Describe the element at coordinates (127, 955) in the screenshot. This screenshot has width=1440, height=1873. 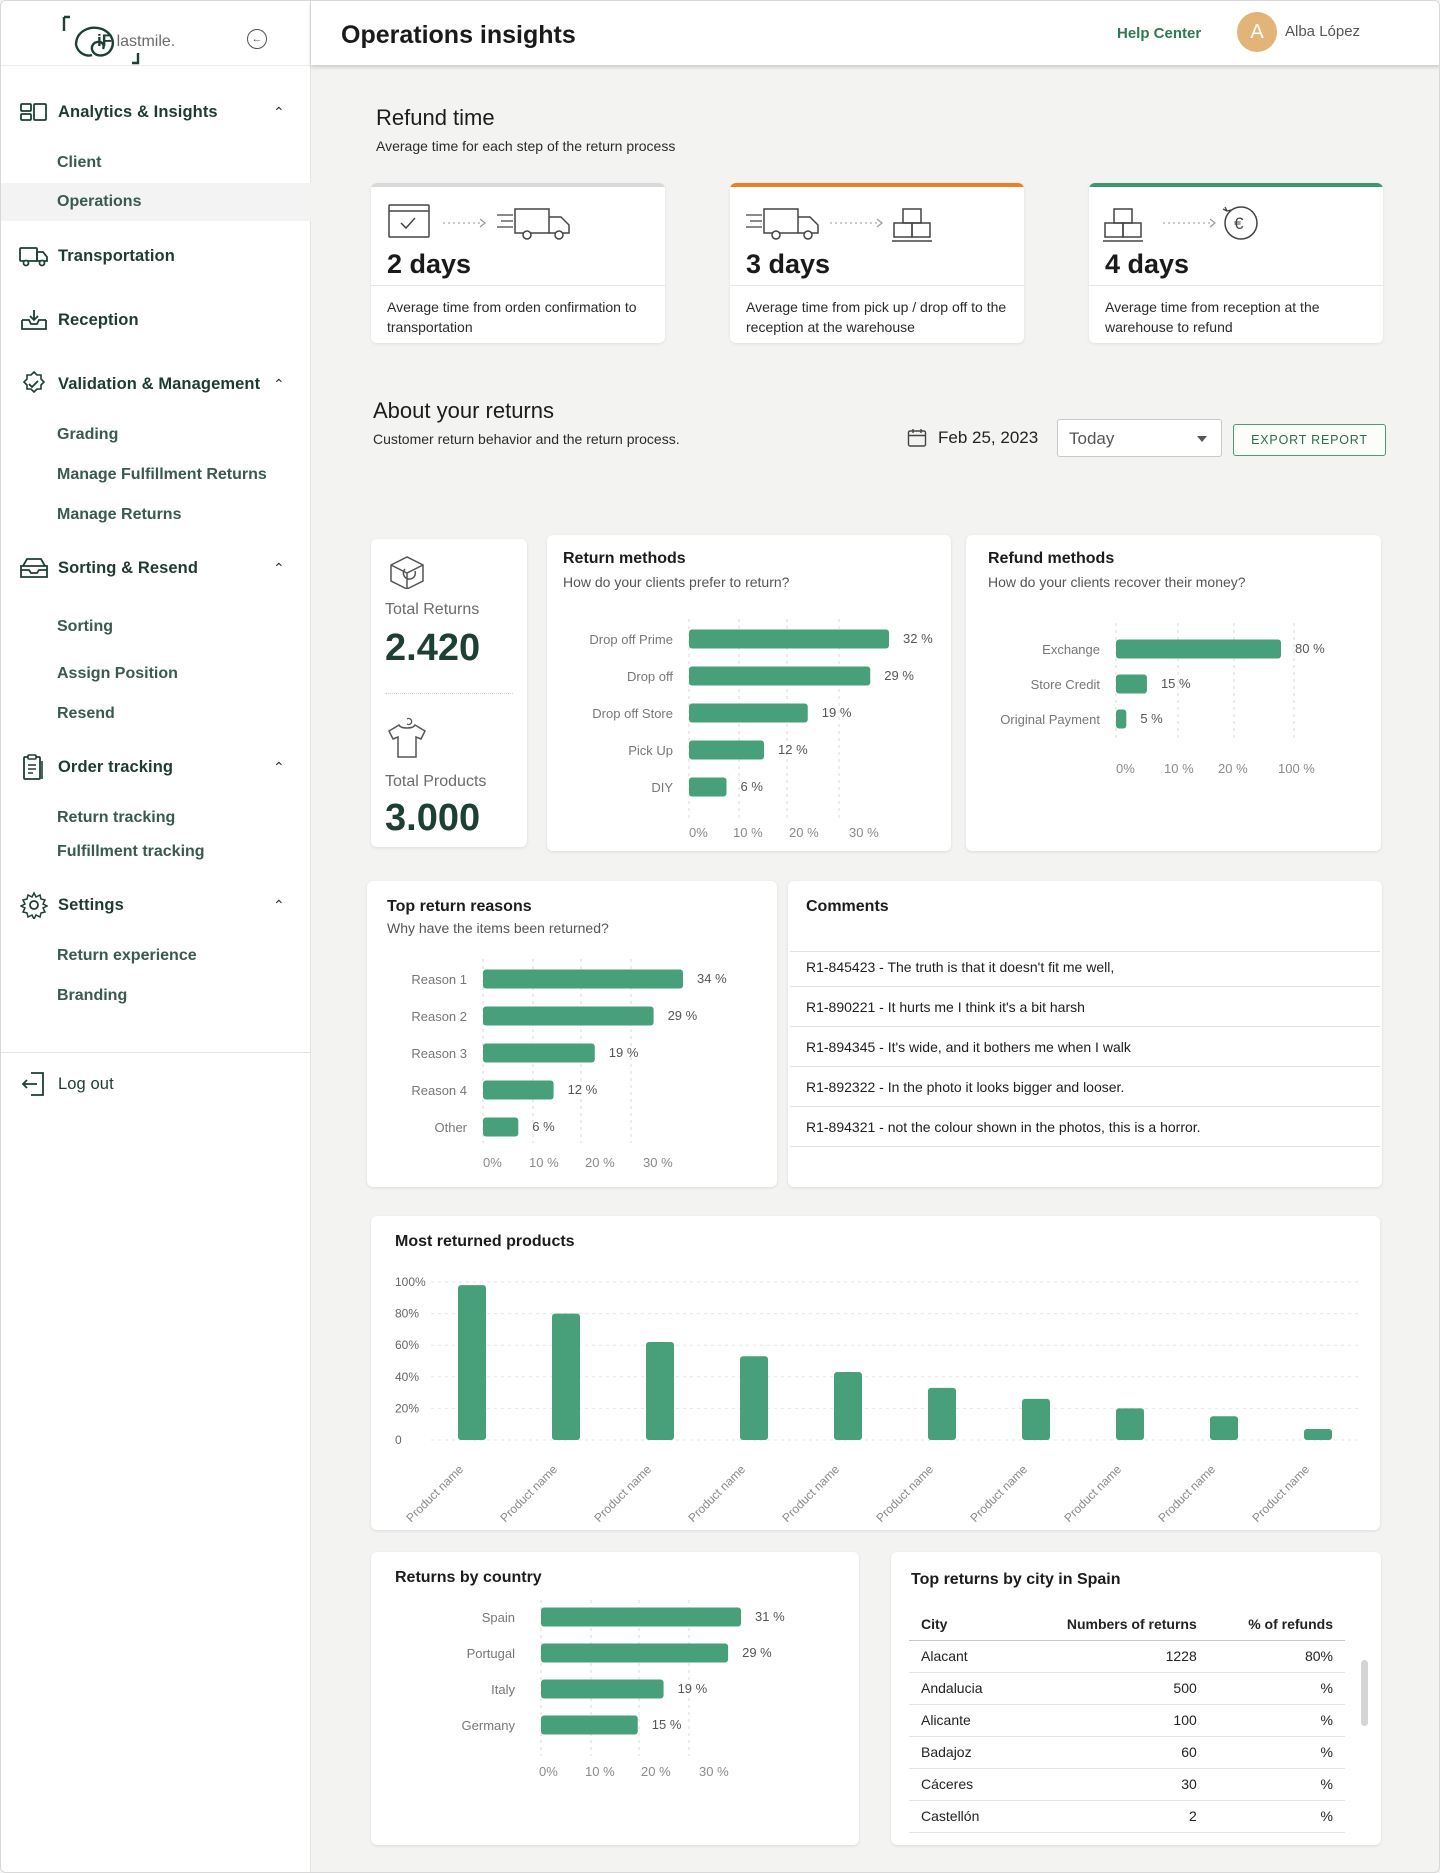
I see `nav-item-return-experience: Return experience` at that location.